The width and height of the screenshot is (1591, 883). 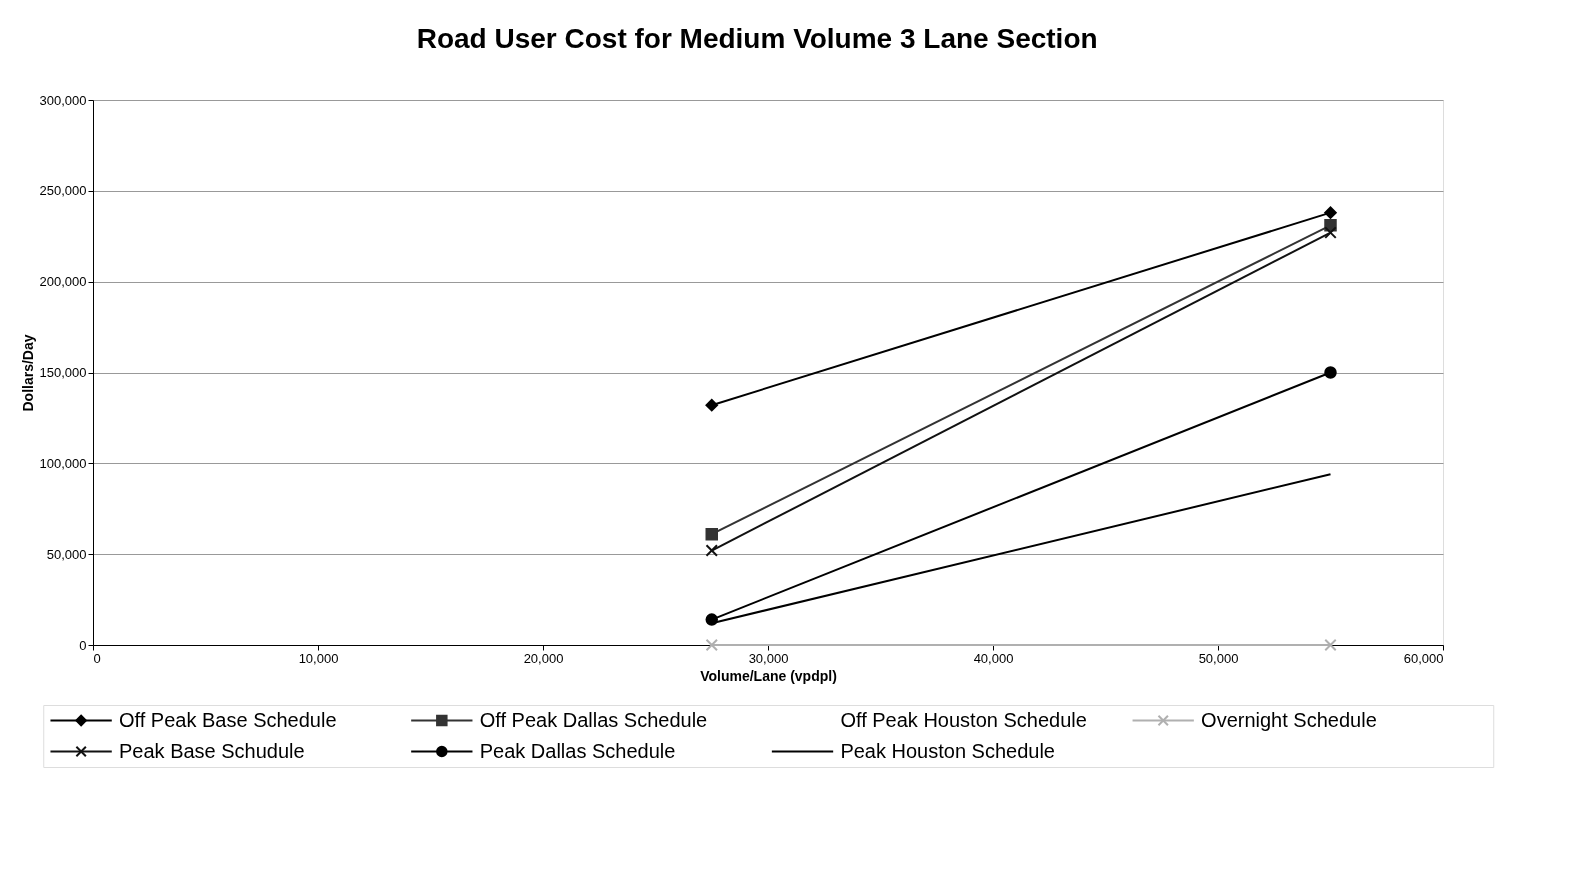 I want to click on x-tick-label: 50,000, so click(x=1218, y=658).